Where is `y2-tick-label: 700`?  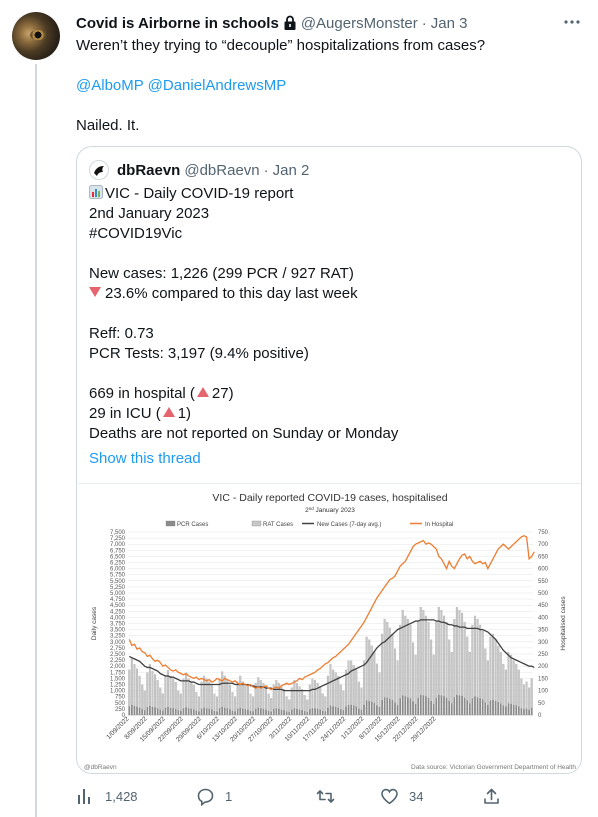 y2-tick-label: 700 is located at coordinates (543, 545).